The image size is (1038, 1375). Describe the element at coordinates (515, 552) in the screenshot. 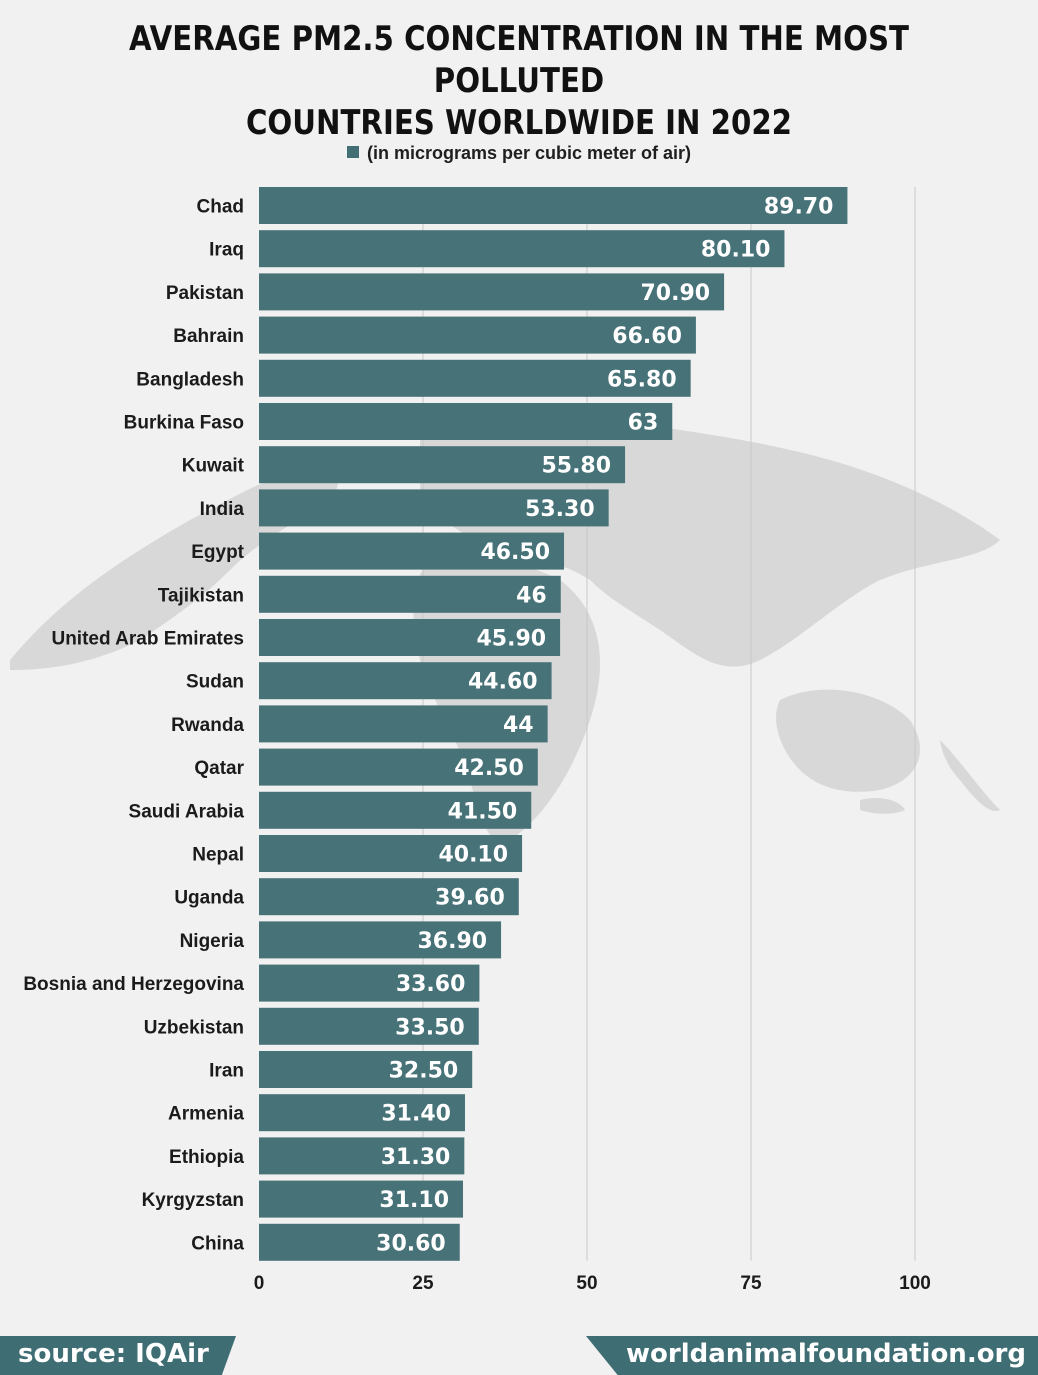

I see `value-label: 46.50` at that location.